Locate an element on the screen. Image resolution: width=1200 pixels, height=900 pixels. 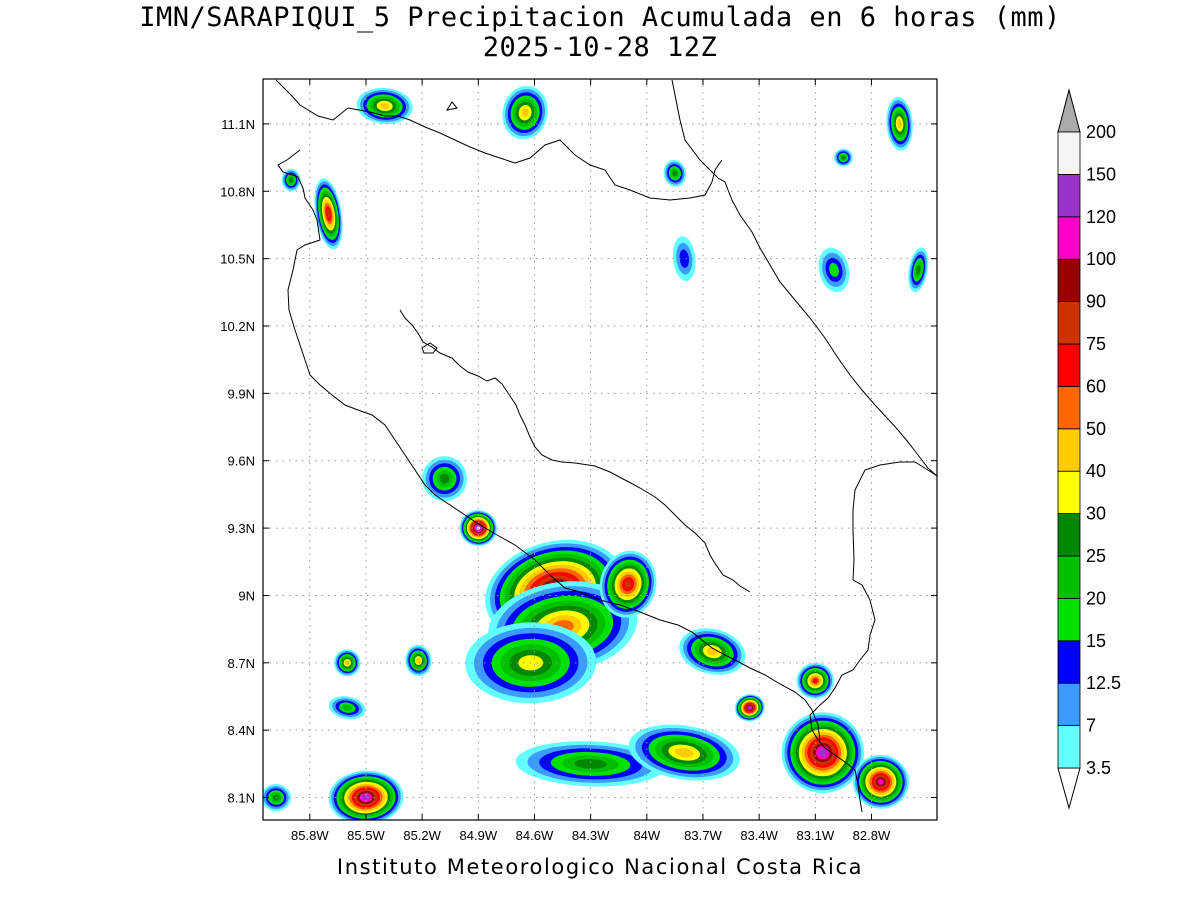
colorbar-label: 90 is located at coordinates (1096, 302).